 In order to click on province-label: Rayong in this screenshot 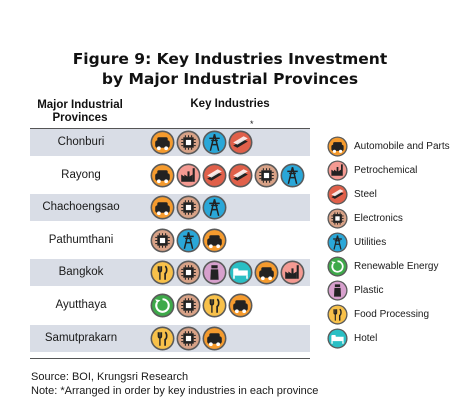, I will do `click(81, 174)`.